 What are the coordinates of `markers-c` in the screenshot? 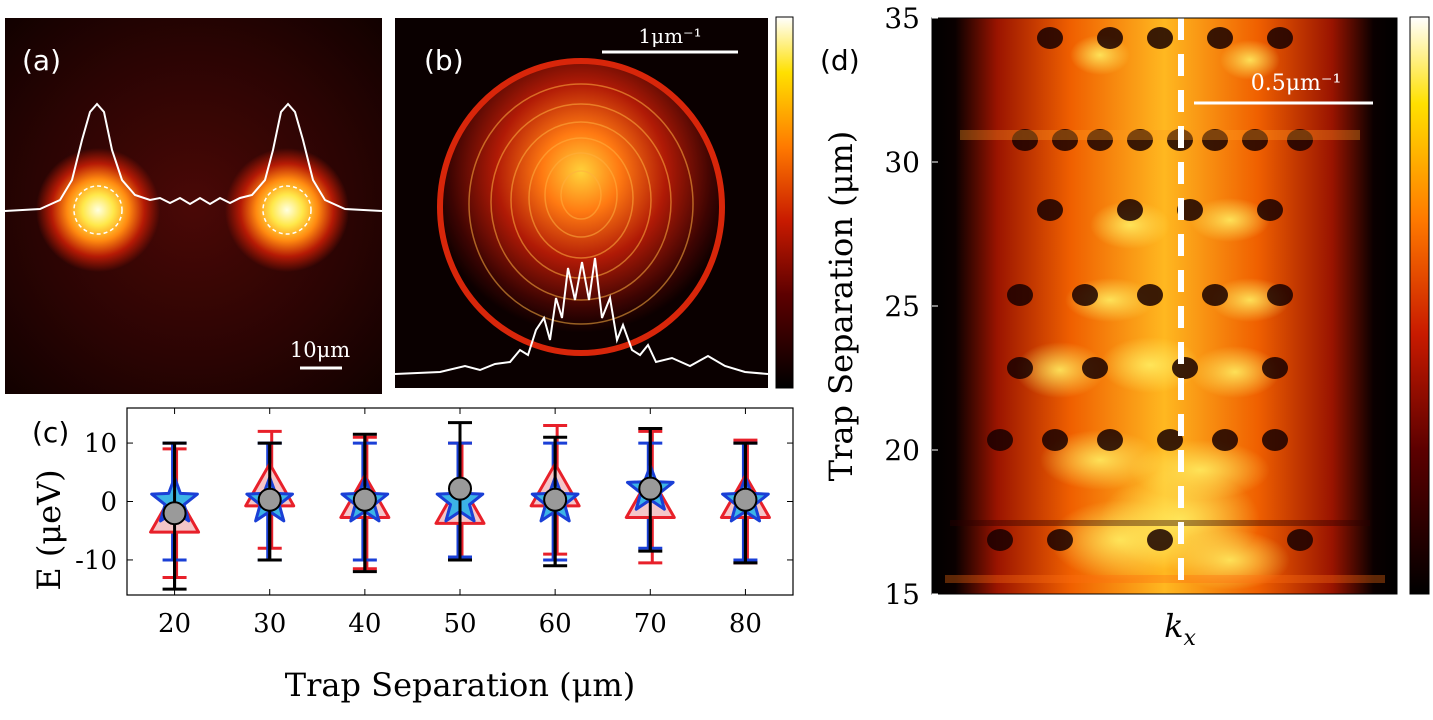 It's located at (460, 506).